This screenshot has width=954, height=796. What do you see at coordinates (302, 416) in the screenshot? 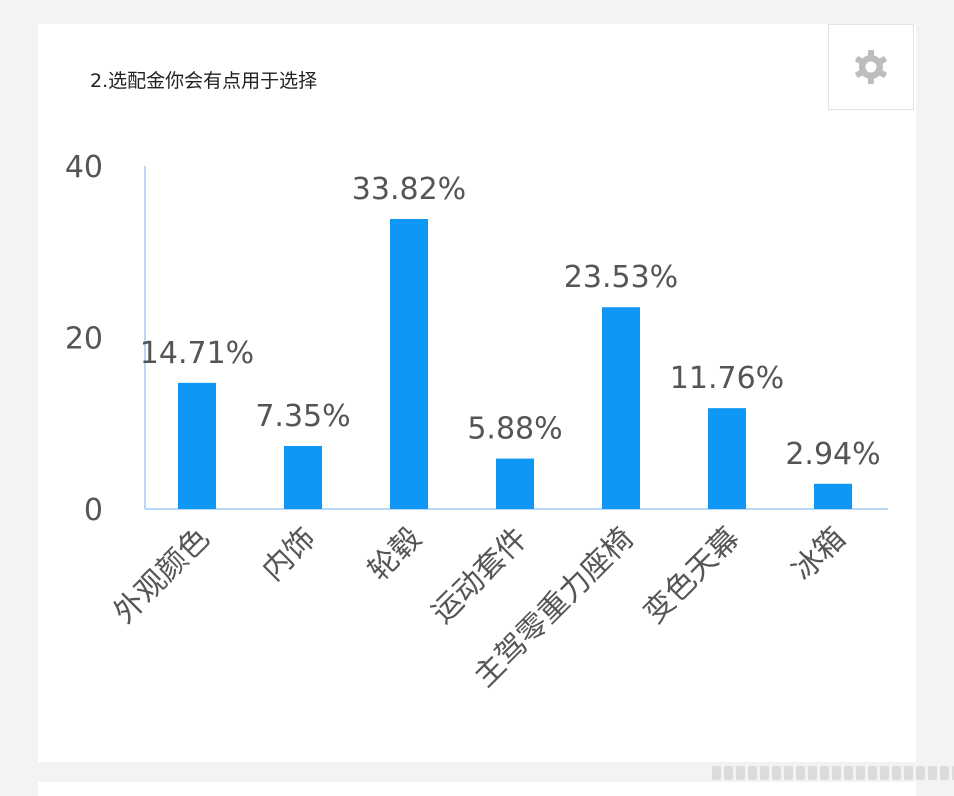
I see `bar-value-label: 7.35%` at bounding box center [302, 416].